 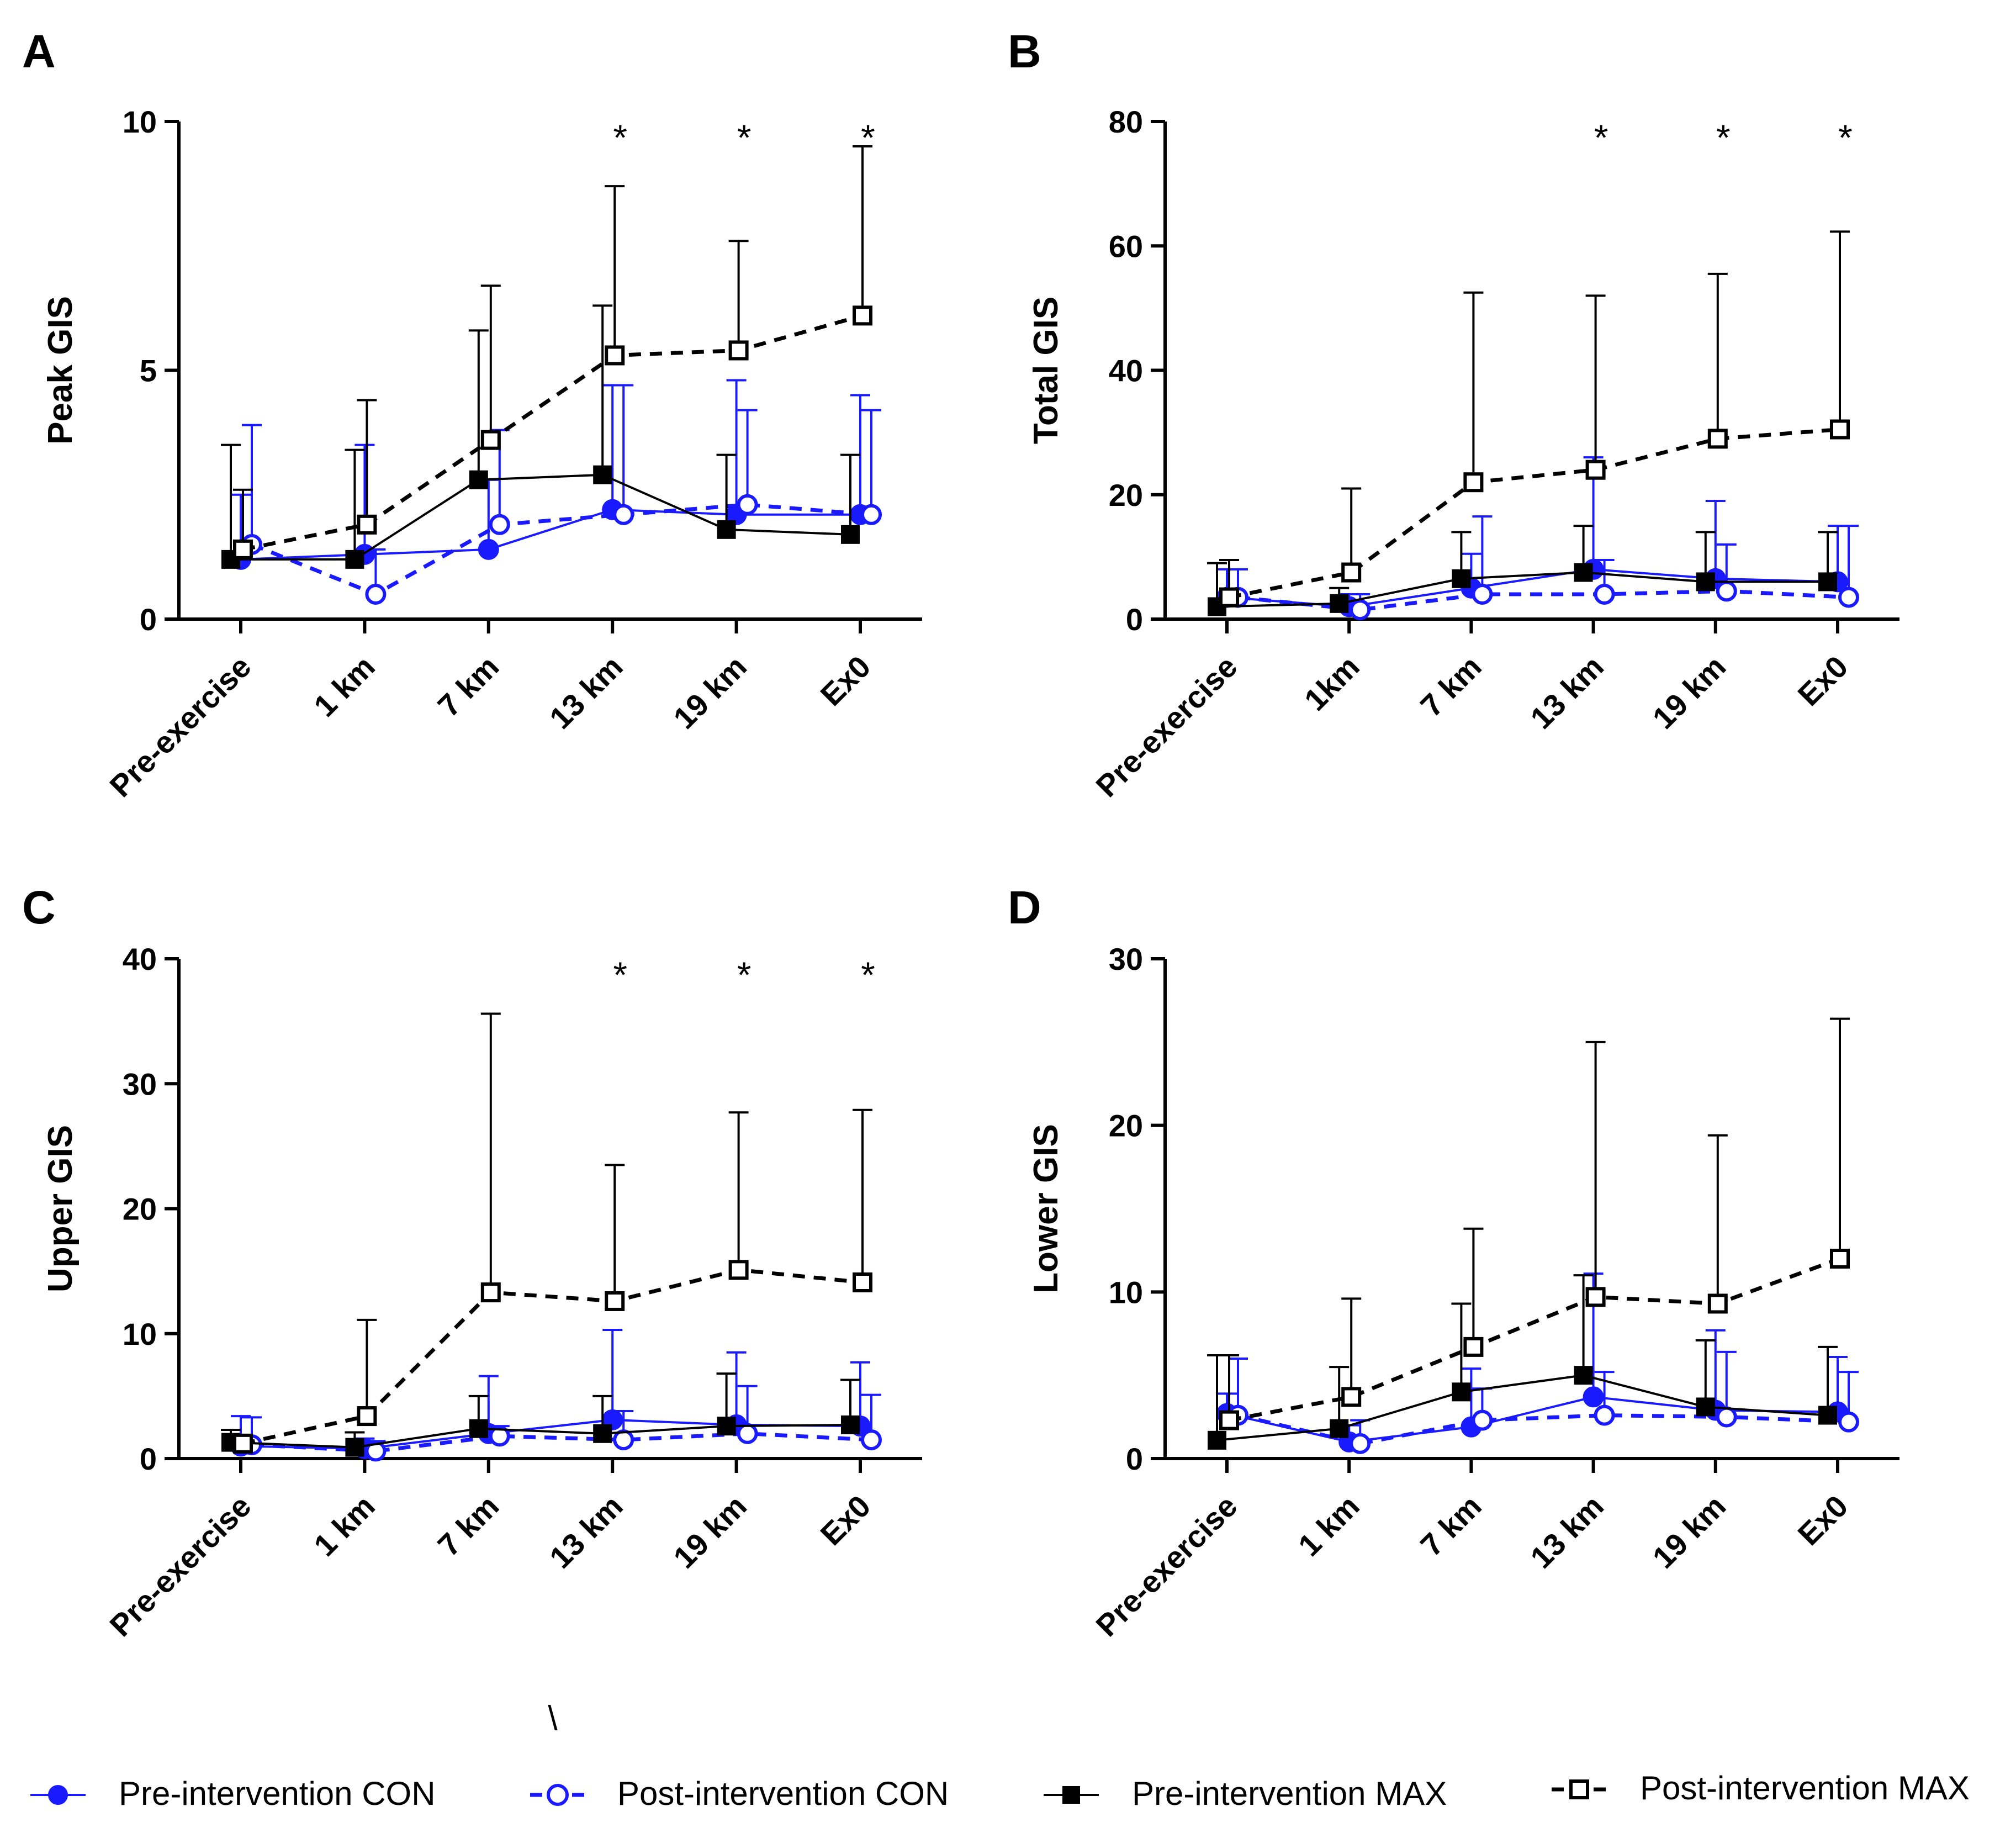 I want to click on legend-label: Post-intervention MAX, so click(x=1805, y=1788).